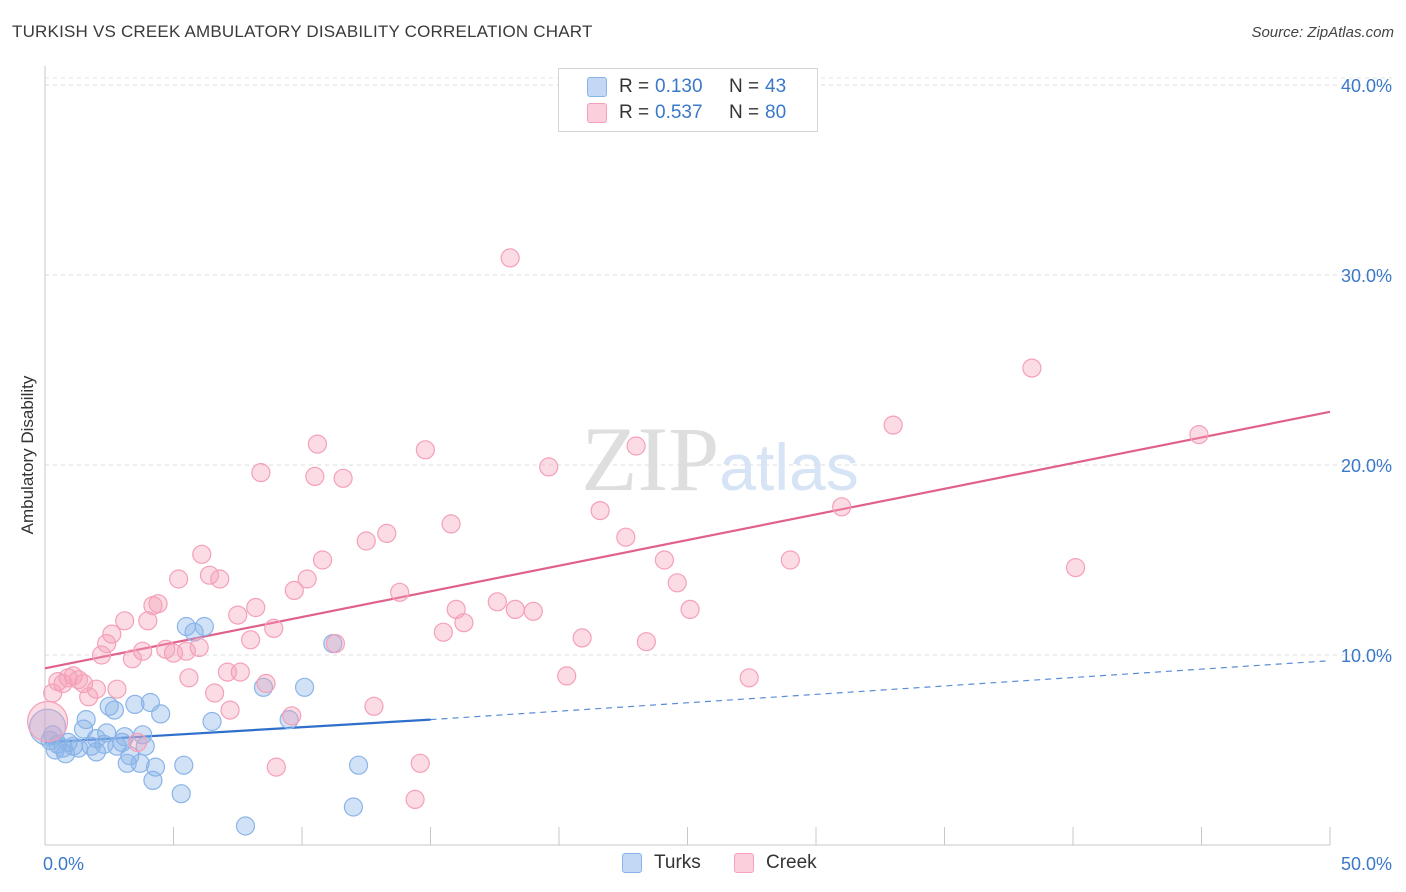 Image resolution: width=1406 pixels, height=892 pixels. I want to click on bottom-legend-label-creek: Creek, so click(791, 862).